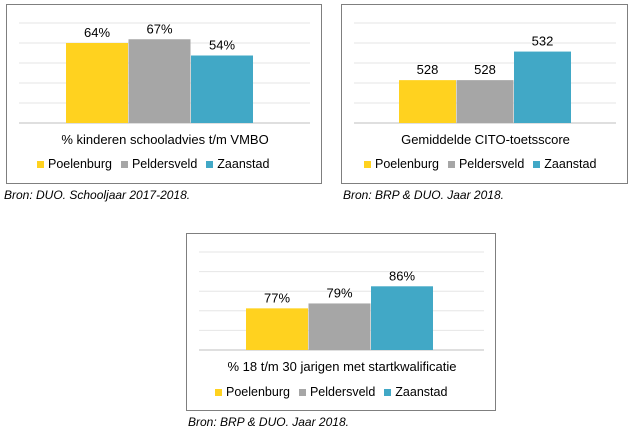 This screenshot has height=436, width=634. What do you see at coordinates (268, 422) in the screenshot?
I see `chart-3-source: Bron: BRP & DUO. Jaar 2018.` at bounding box center [268, 422].